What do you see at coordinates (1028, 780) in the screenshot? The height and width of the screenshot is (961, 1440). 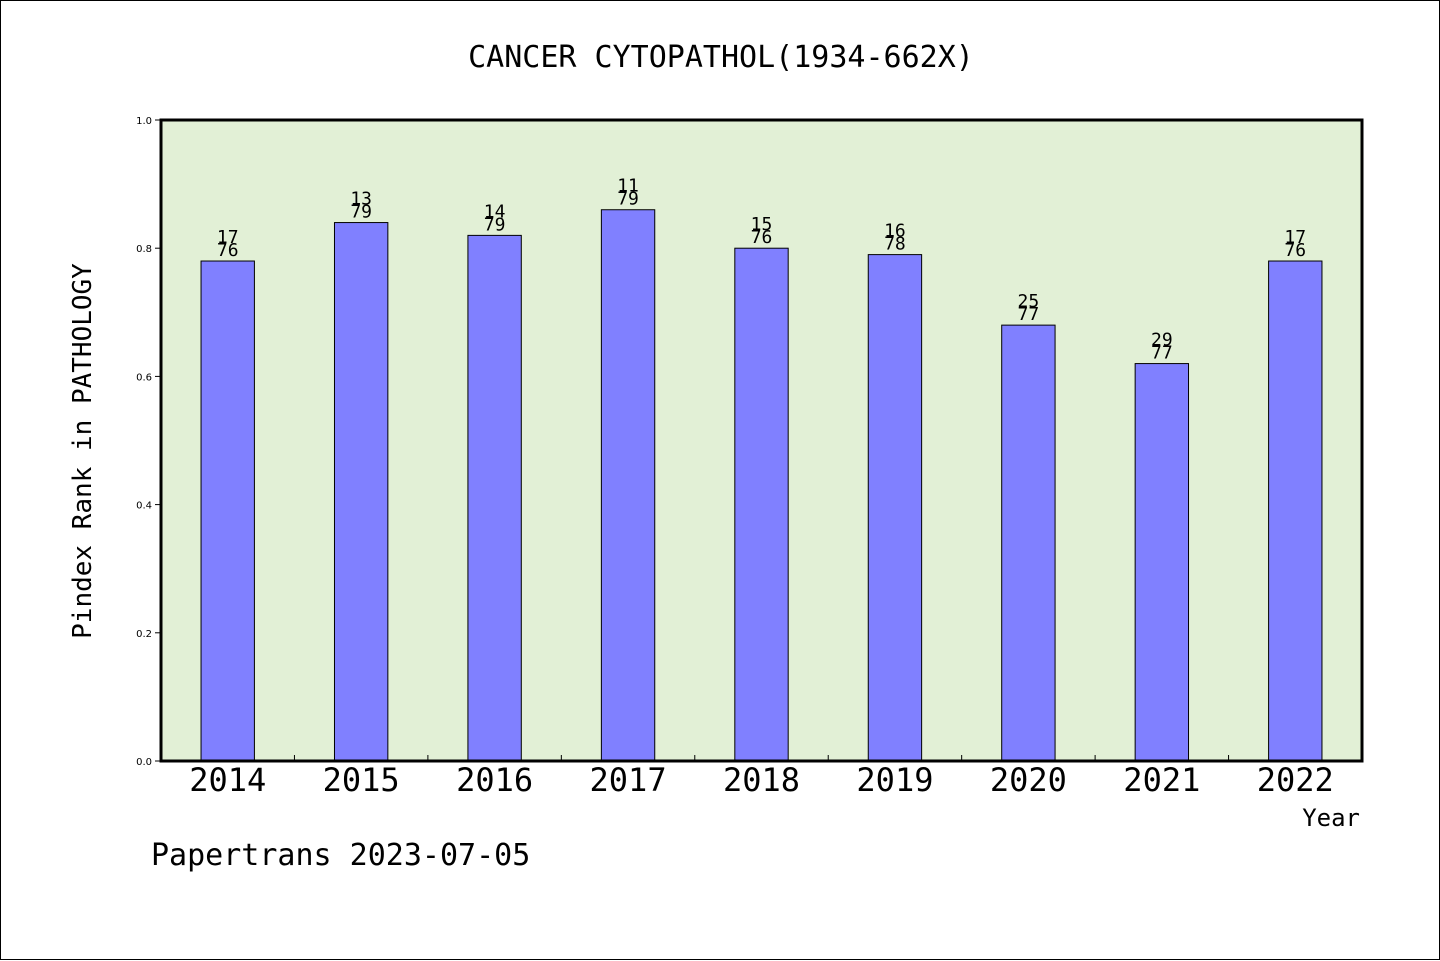 I see `x-tick-label: 2020` at bounding box center [1028, 780].